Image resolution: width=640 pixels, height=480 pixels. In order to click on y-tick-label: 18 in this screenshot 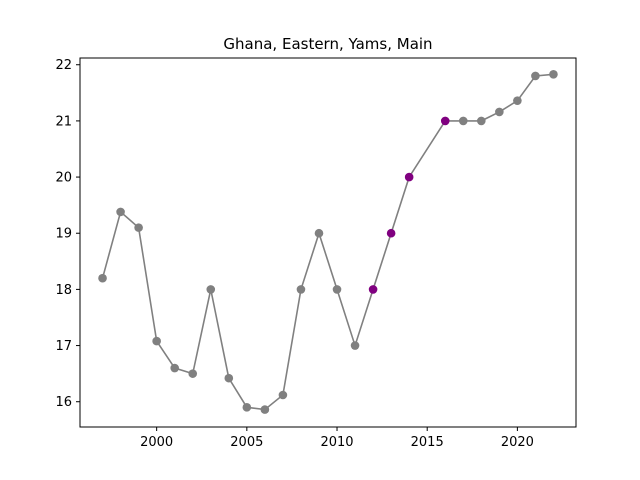, I will do `click(63, 290)`.